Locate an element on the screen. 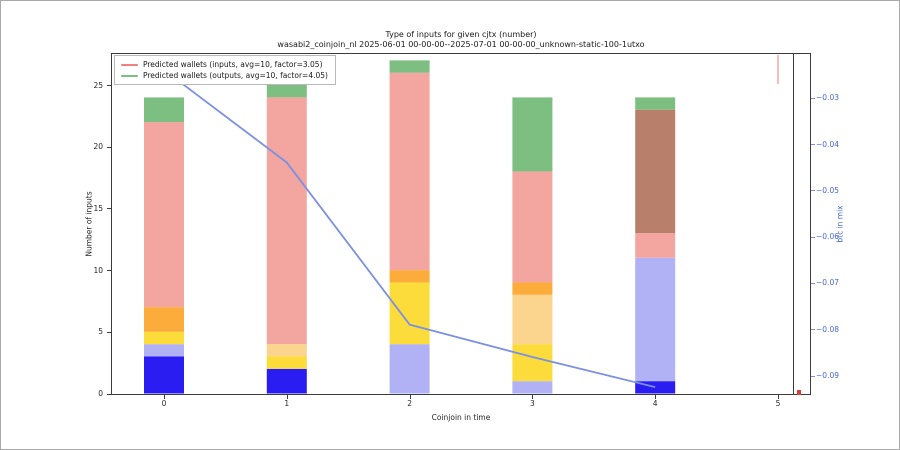  y-axis-tick-label-left: 5 is located at coordinates (100, 332).